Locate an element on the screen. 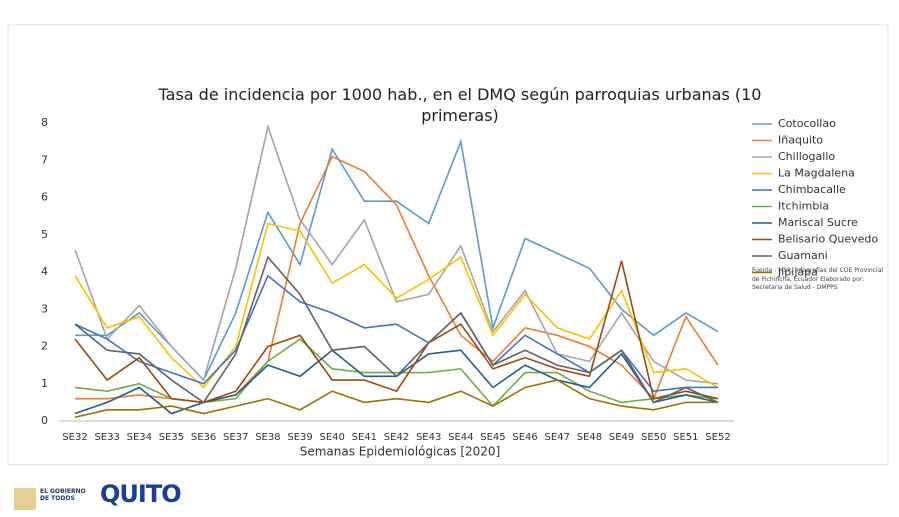  x-tick-label: SE43 is located at coordinates (428, 437).